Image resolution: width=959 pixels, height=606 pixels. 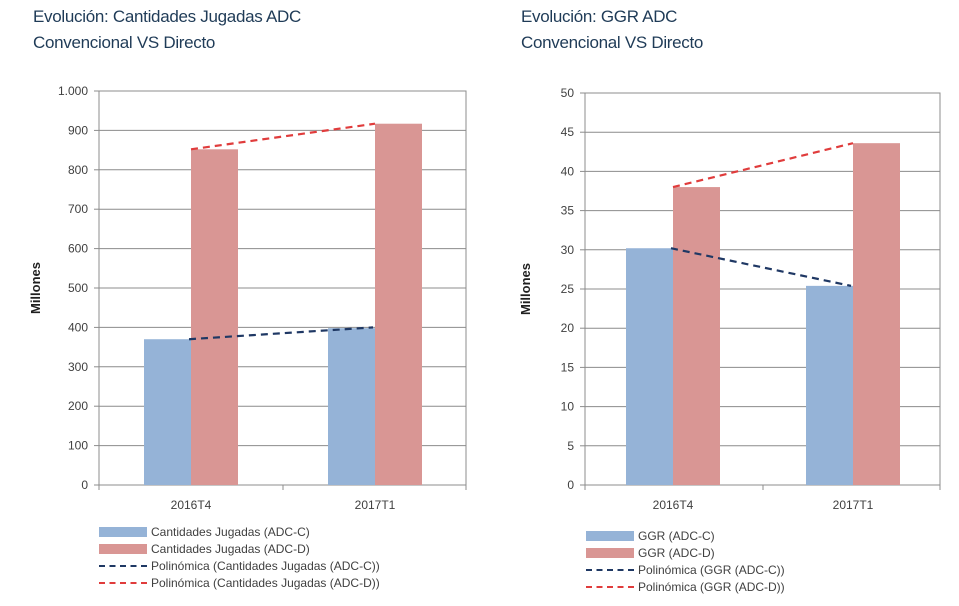 I want to click on y-tick-label: 50, so click(x=568, y=93).